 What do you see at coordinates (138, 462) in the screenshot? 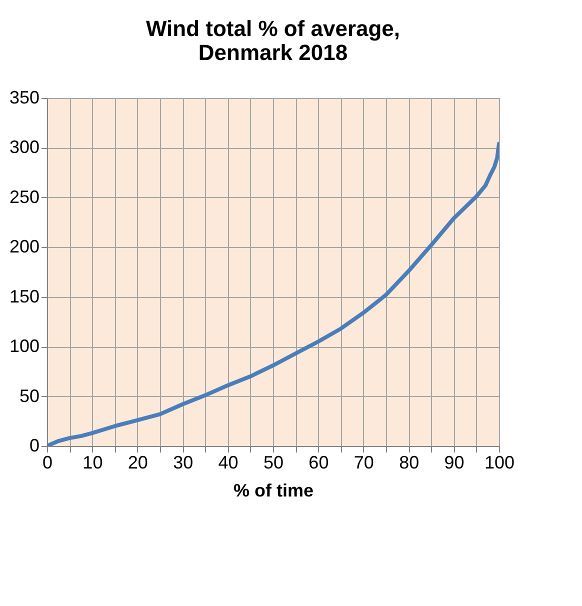
I see `x-tick-label: 20` at bounding box center [138, 462].